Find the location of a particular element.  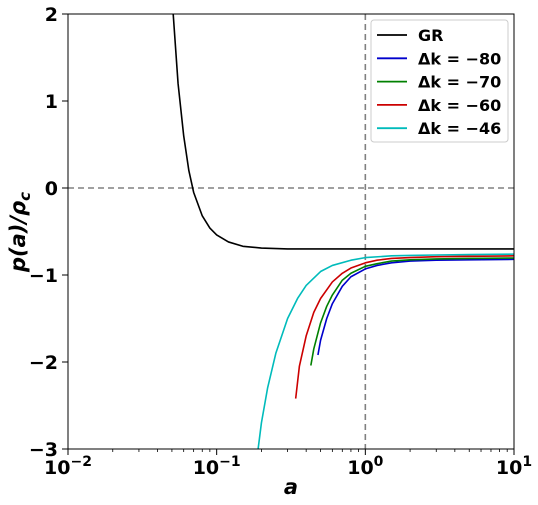

x-tick-exponent: −2 is located at coordinates (80, 462).